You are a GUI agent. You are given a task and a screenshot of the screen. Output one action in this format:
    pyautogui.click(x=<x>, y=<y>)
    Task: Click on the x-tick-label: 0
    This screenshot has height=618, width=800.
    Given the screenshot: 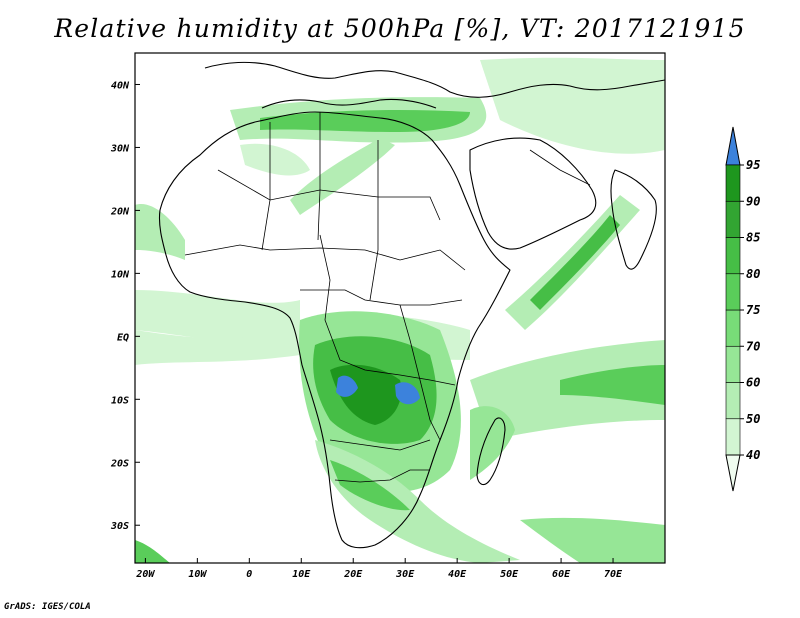 What is the action you would take?
    pyautogui.click(x=249, y=574)
    